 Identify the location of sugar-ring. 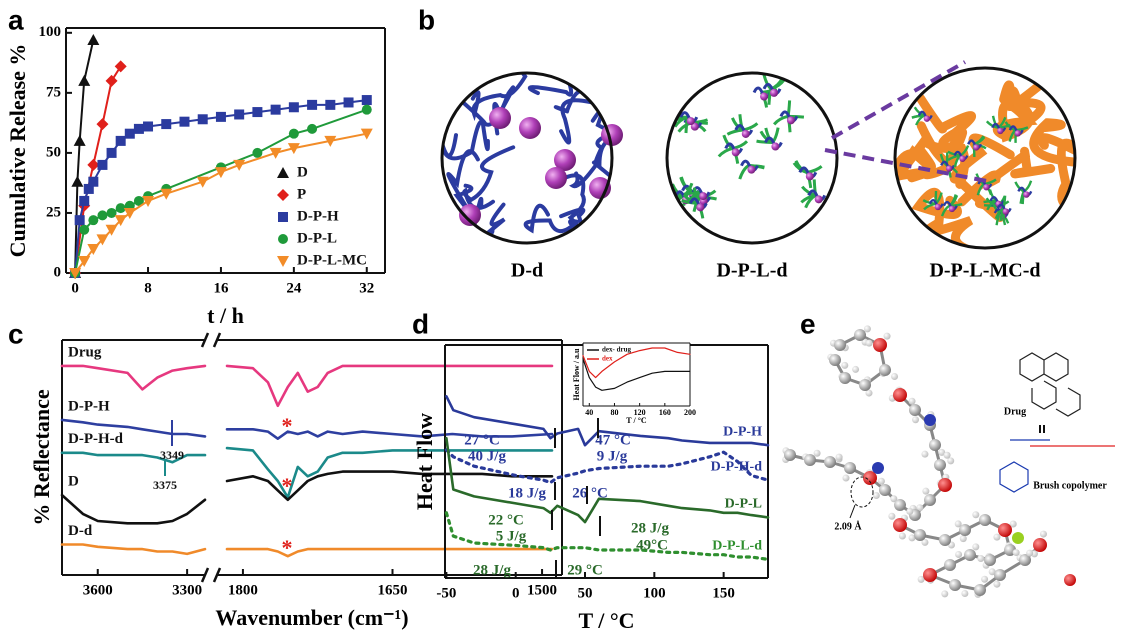
(1024, 466).